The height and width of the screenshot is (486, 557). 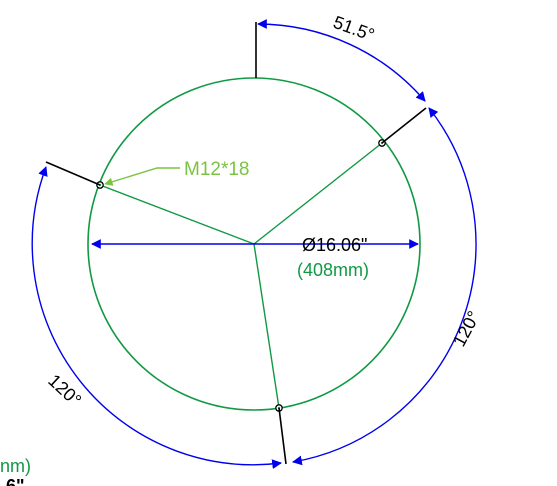 What do you see at coordinates (334, 245) in the screenshot?
I see `diameter-inch-label: Ø16.06"` at bounding box center [334, 245].